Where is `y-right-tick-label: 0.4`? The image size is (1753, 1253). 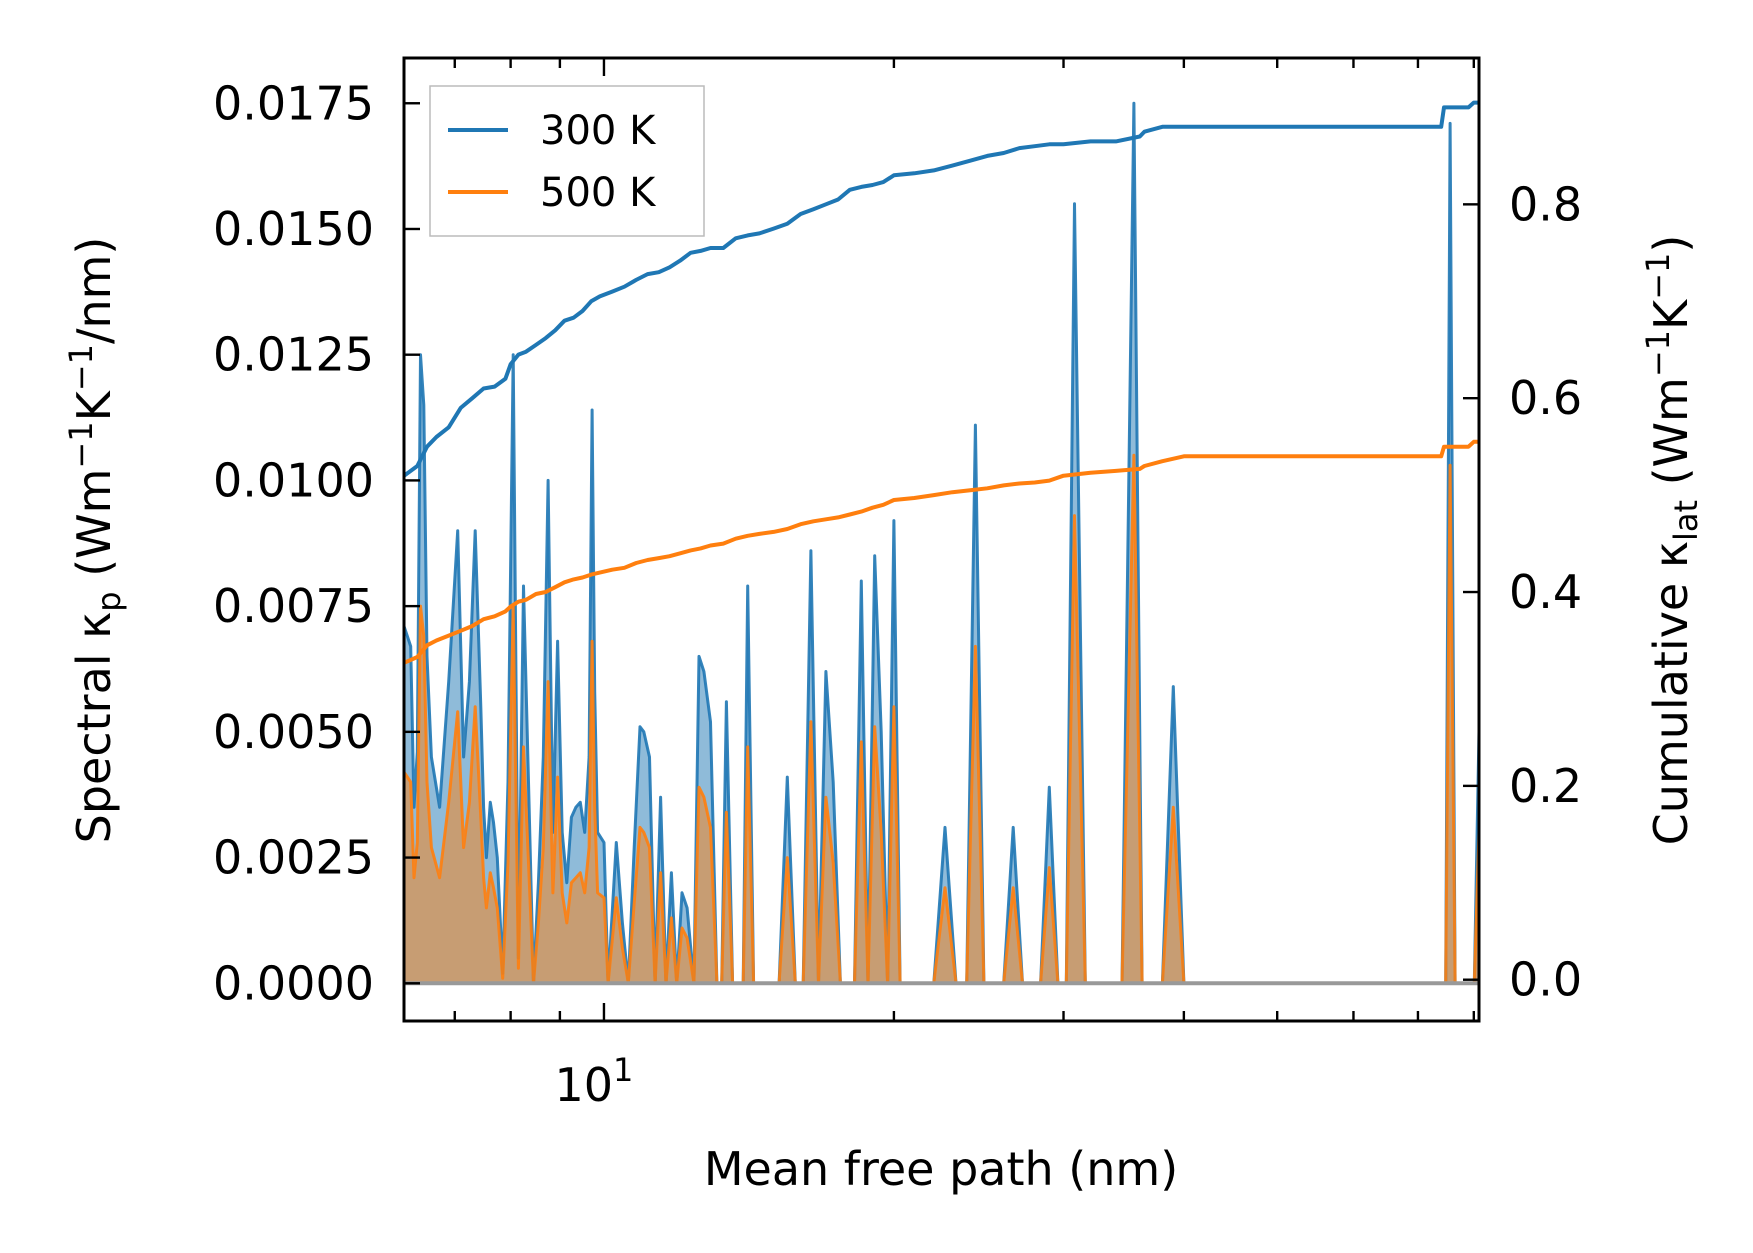 y-right-tick-label: 0.4 is located at coordinates (1545, 592).